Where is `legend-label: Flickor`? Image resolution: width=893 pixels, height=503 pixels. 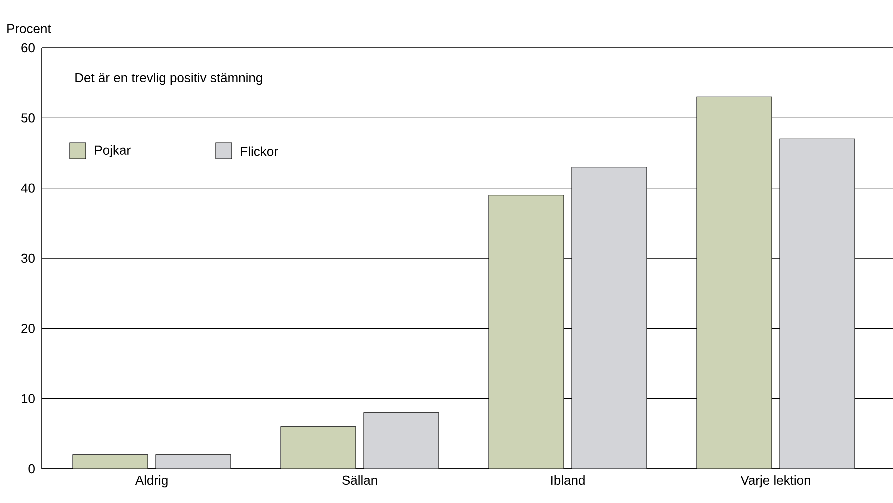 legend-label: Flickor is located at coordinates (259, 151).